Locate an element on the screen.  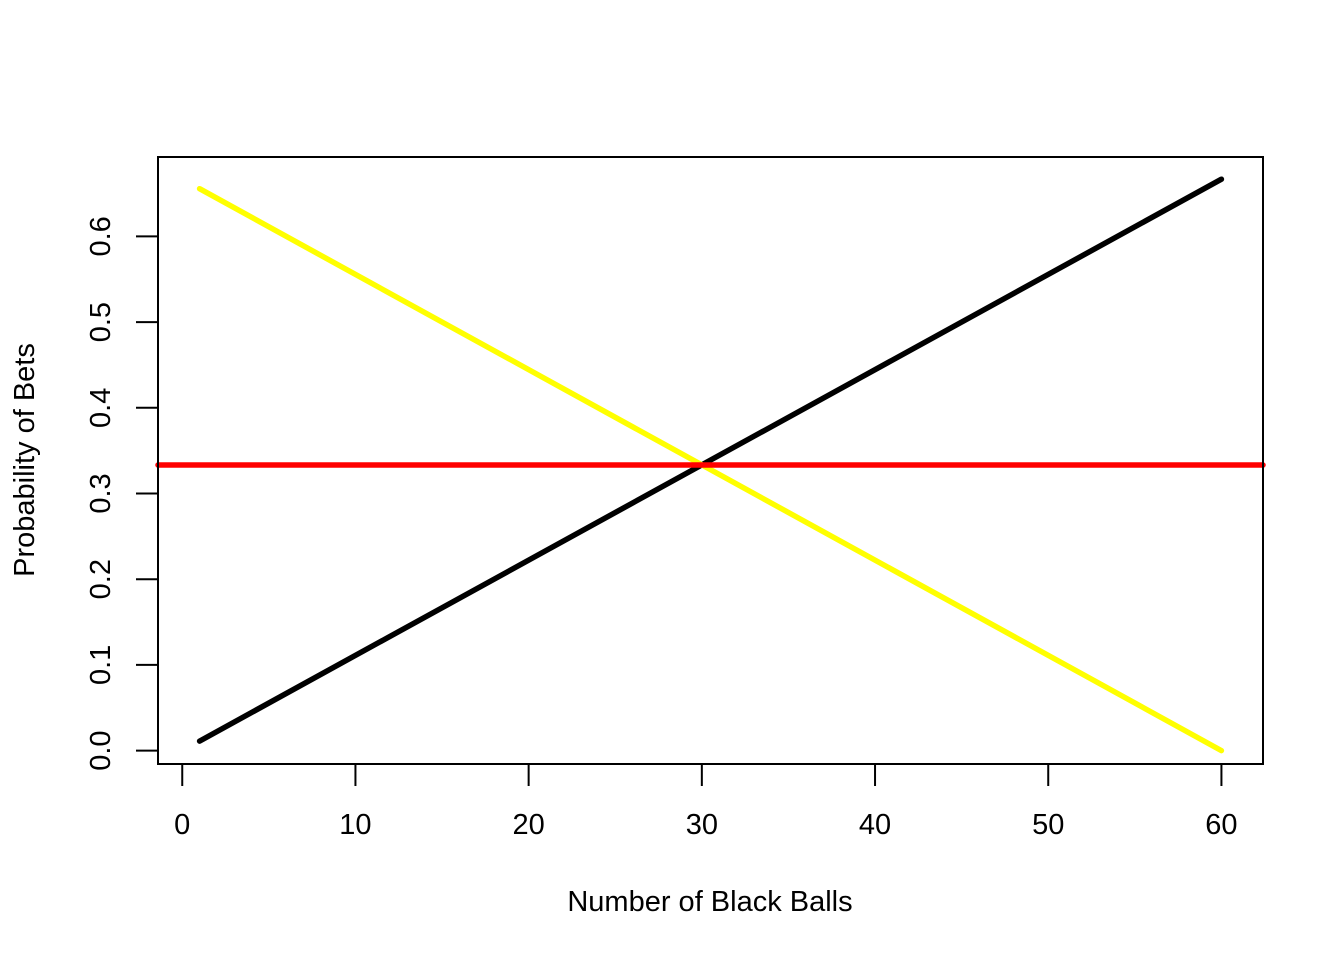
x-tick-label: 10 is located at coordinates (355, 825).